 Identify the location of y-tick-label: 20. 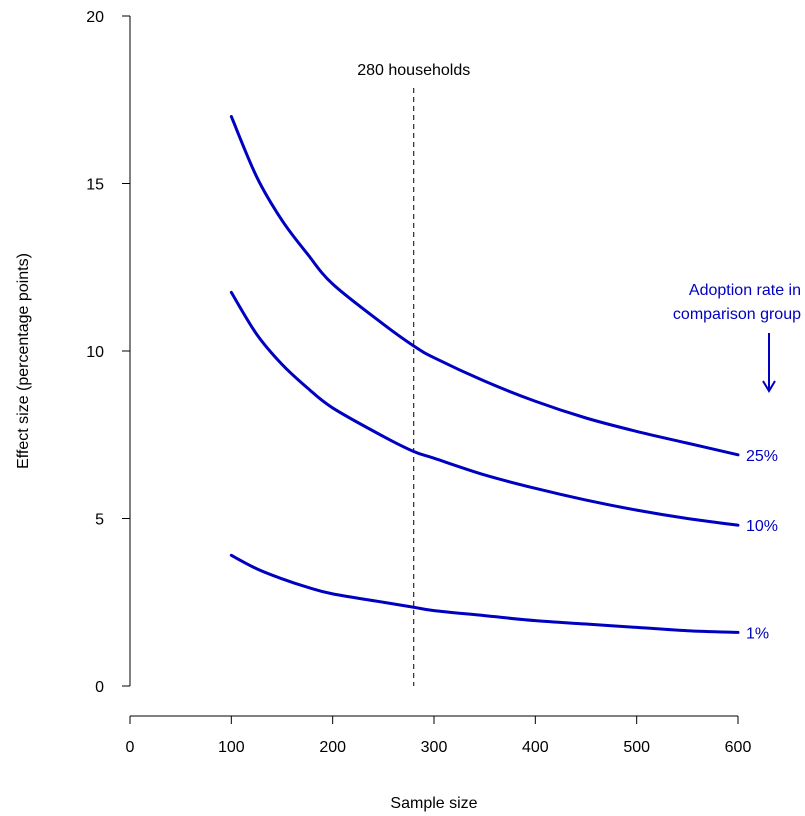
(95, 17).